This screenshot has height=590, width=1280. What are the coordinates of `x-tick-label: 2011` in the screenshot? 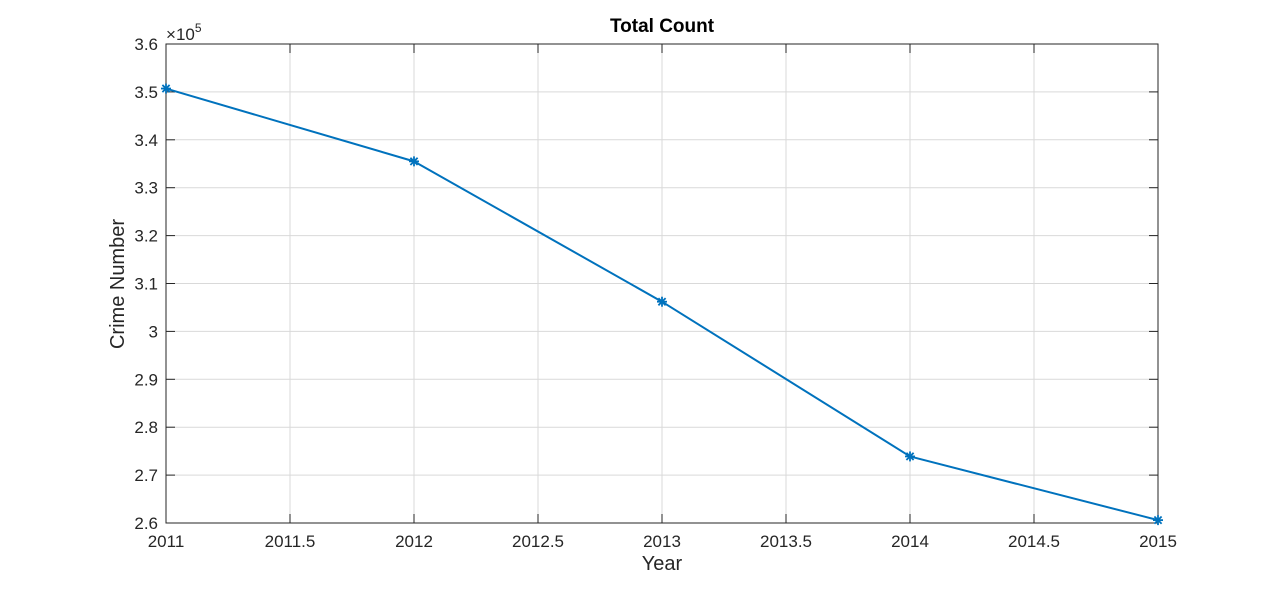 It's located at (166, 541).